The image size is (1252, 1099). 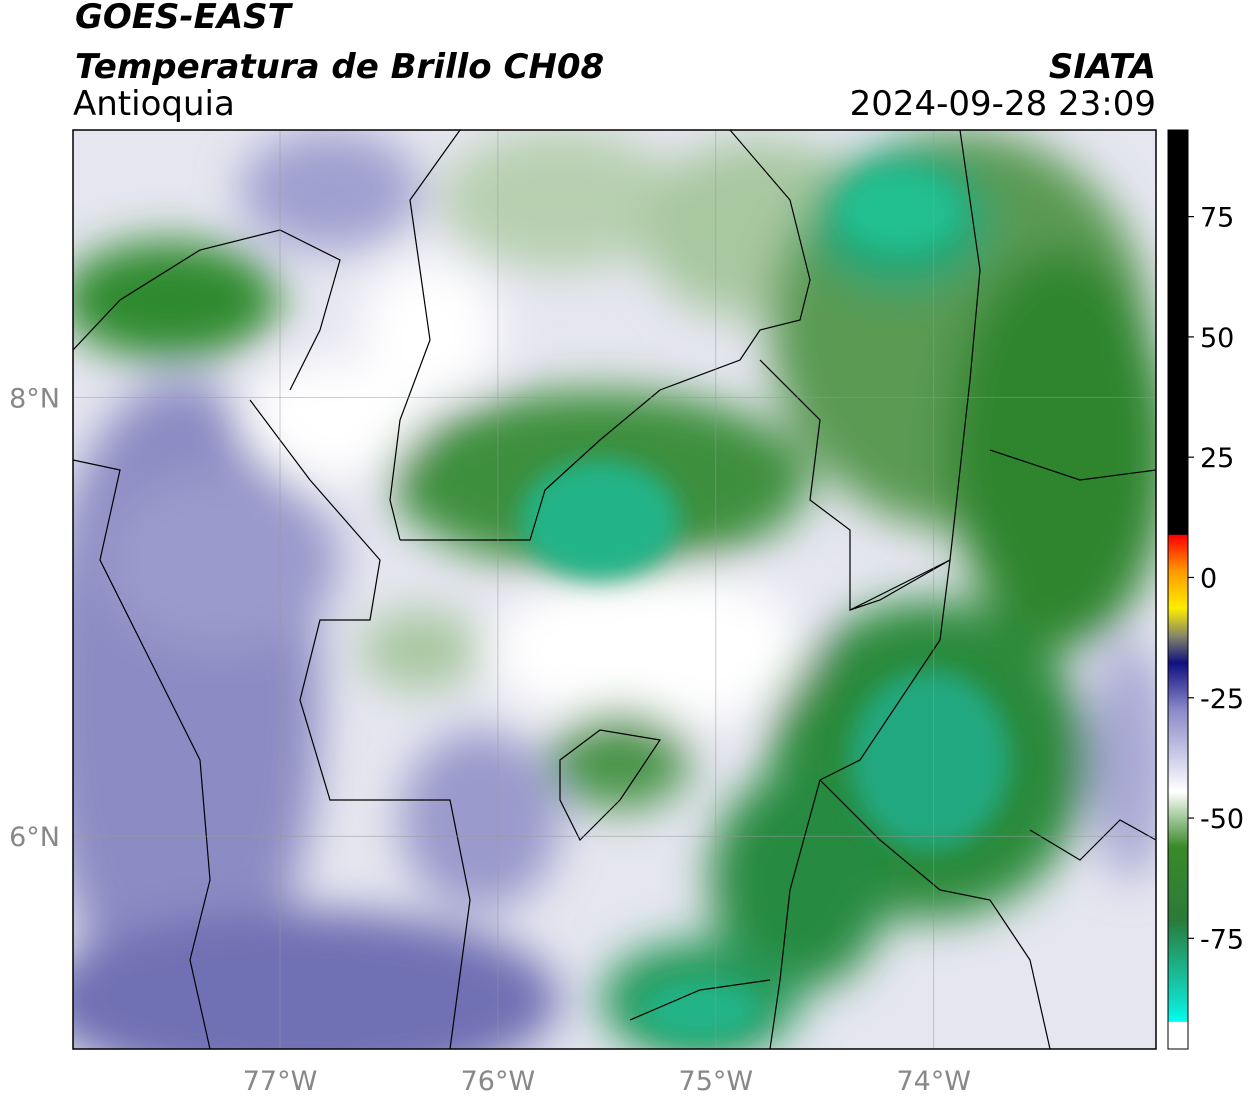 I want to click on colorbar-tick-label: -25, so click(x=1222, y=699).